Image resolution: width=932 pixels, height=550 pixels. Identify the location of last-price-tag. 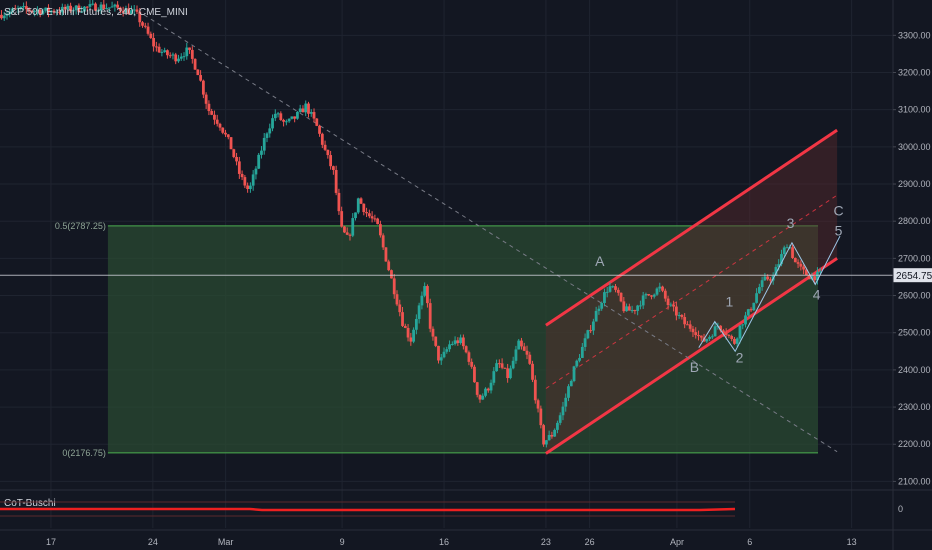
(912, 275).